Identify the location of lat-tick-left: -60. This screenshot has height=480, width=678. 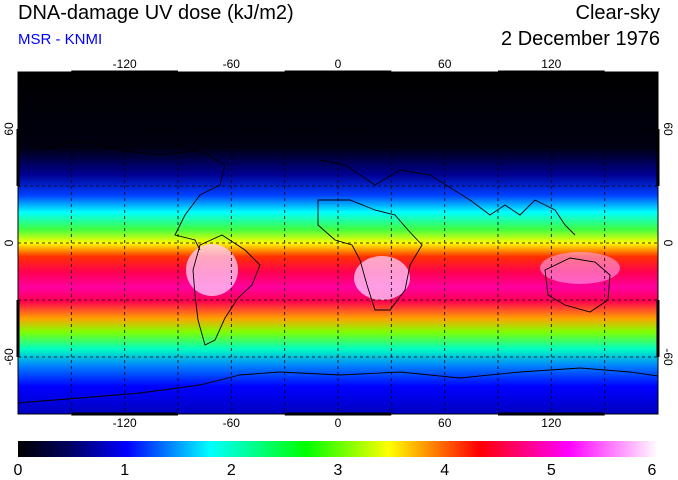
(9, 357).